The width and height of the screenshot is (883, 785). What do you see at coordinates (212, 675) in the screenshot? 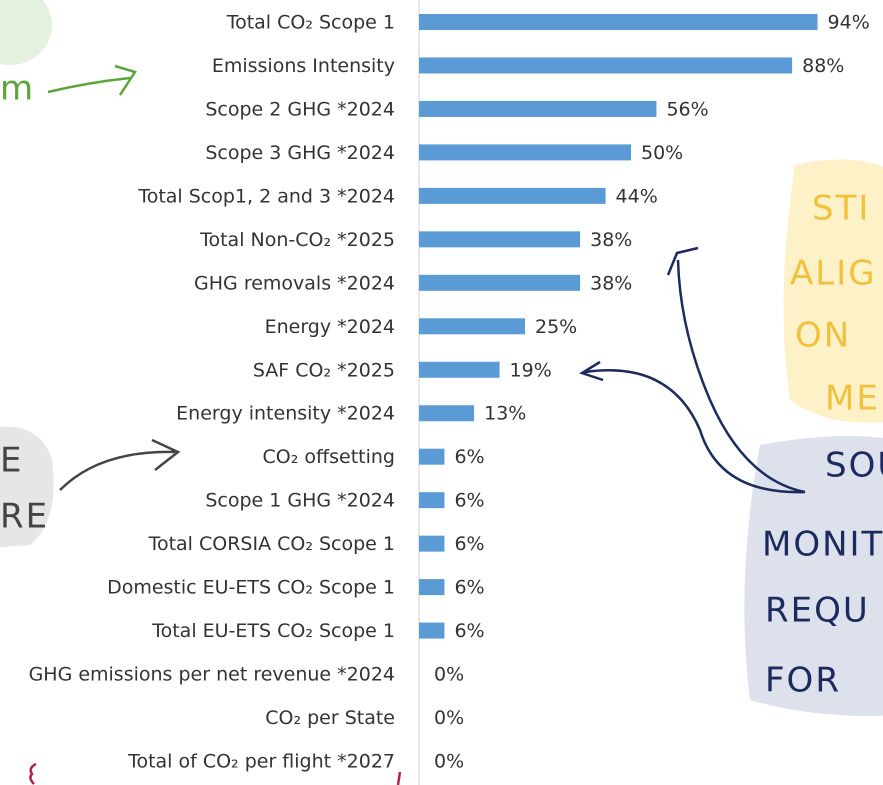
I see `category-label: GHG emissions per net revenue *2024` at bounding box center [212, 675].